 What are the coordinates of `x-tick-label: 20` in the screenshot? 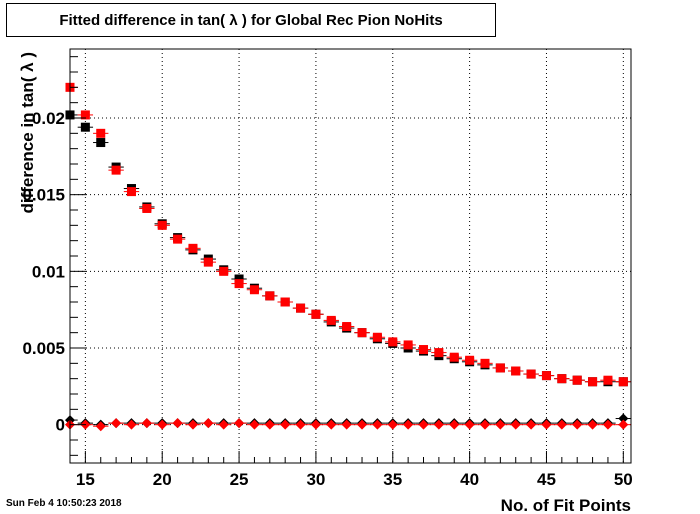 It's located at (162, 479).